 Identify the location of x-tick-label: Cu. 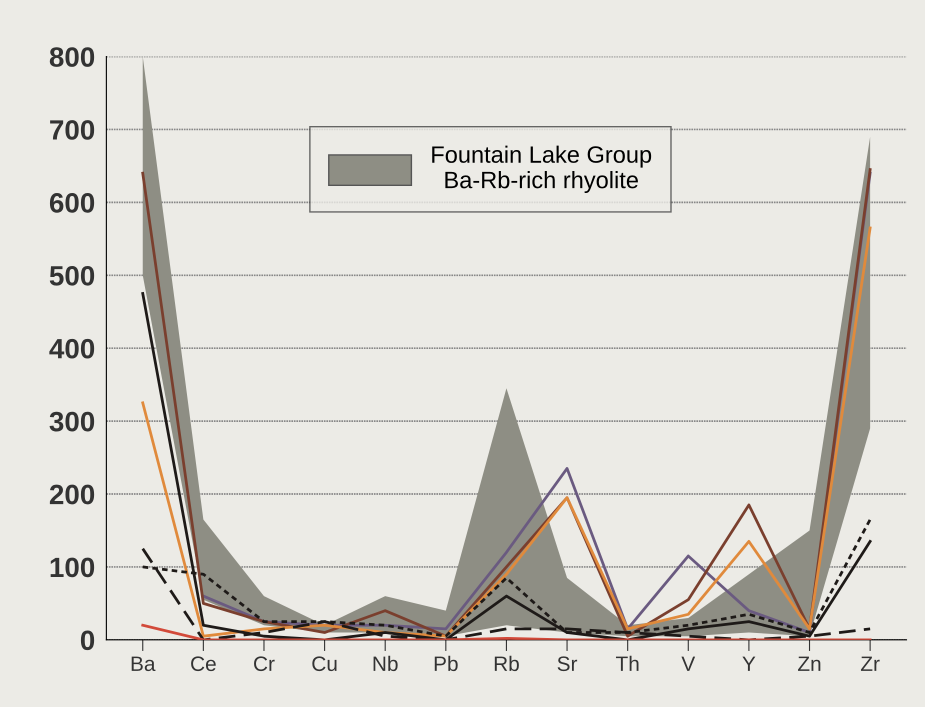
(324, 664).